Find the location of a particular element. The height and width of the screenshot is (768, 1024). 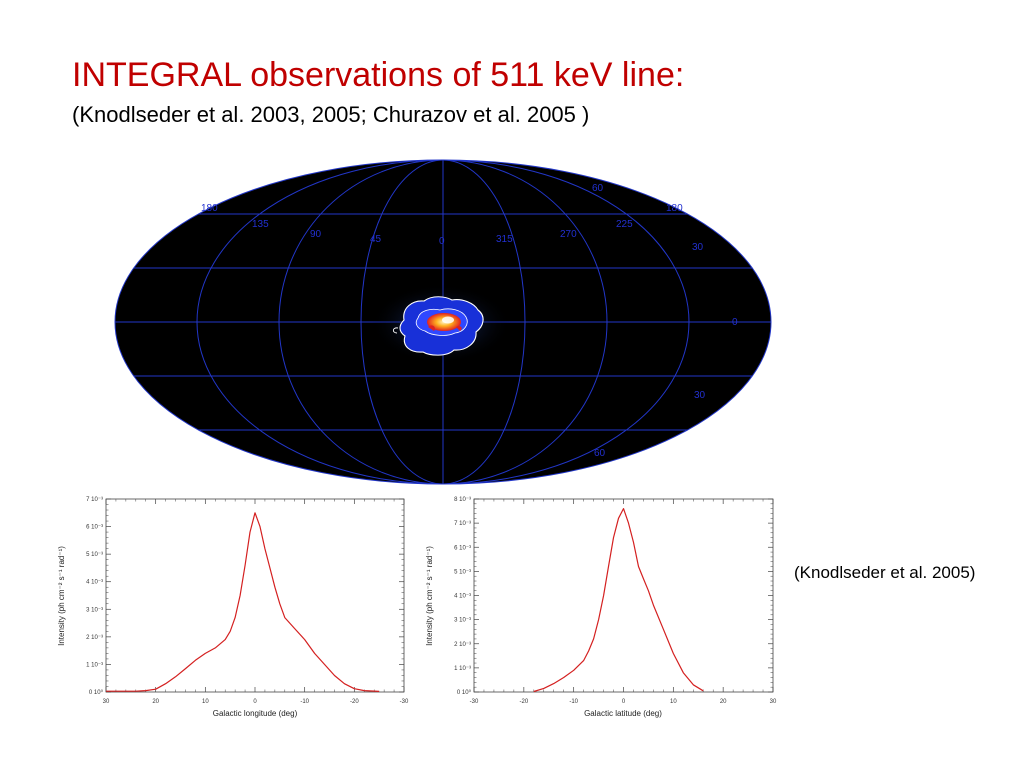

x-tick-labels: 30 20 10 0 -10 -20 -30 is located at coordinates (256, 702).